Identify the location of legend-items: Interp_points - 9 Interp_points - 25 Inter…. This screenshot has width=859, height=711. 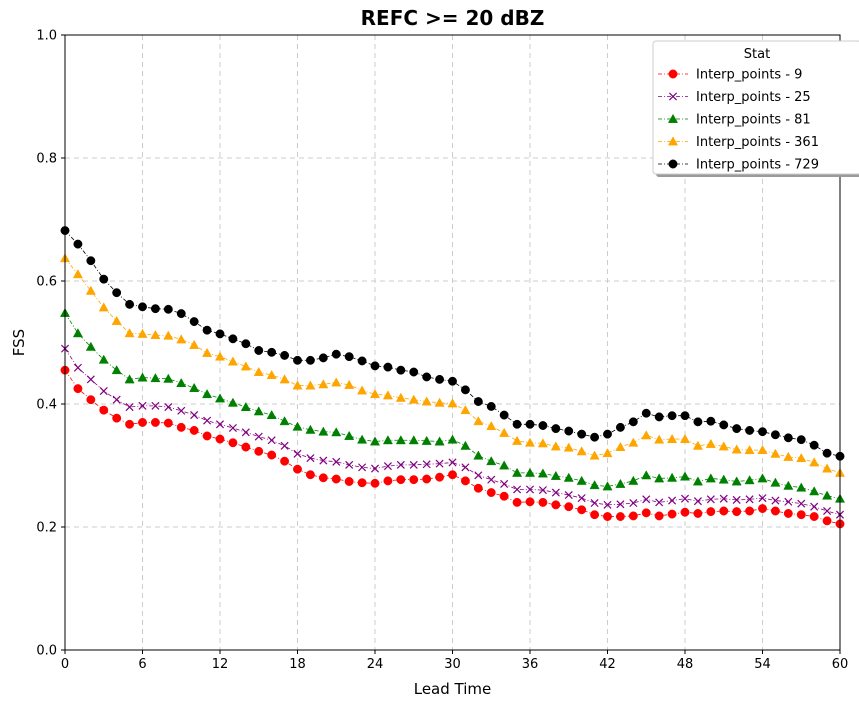
(738, 120).